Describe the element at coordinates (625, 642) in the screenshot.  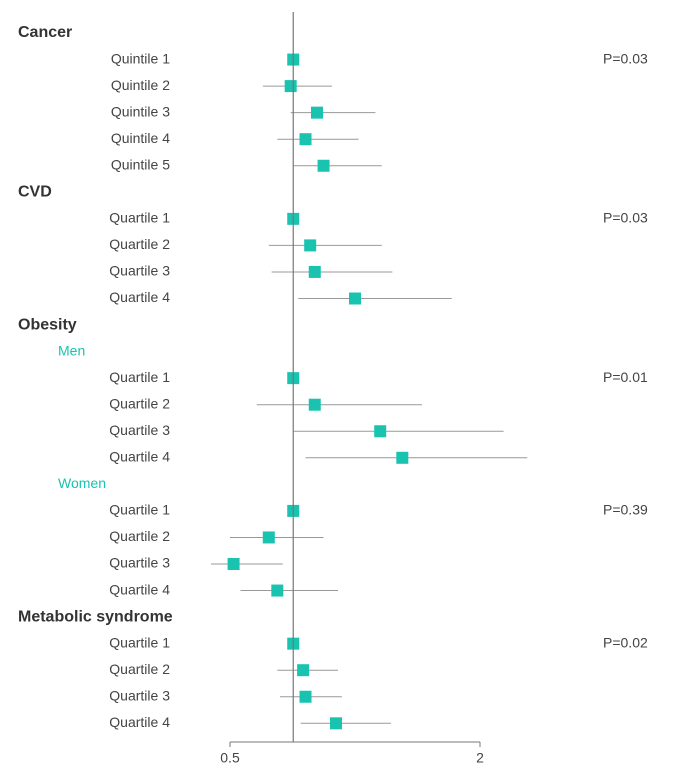
I see `p-value-label: P=0.02` at that location.